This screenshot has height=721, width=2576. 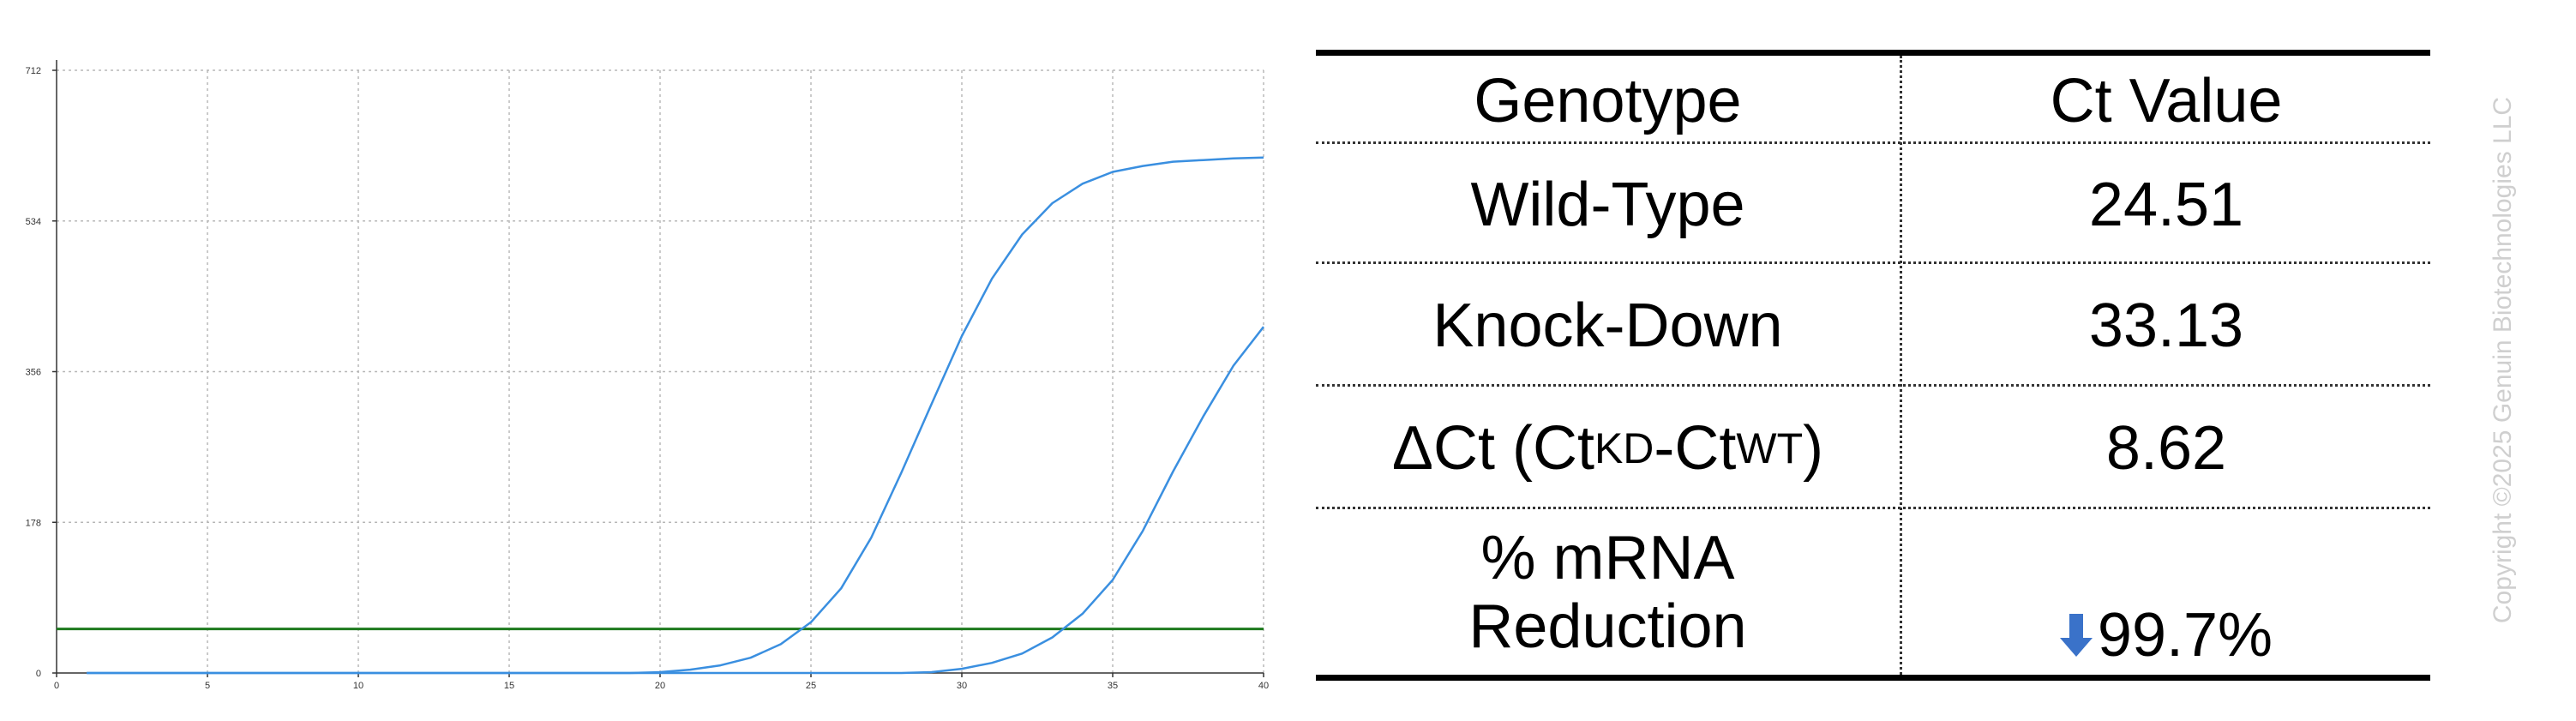 I want to click on header-divider, so click(x=1873, y=142).